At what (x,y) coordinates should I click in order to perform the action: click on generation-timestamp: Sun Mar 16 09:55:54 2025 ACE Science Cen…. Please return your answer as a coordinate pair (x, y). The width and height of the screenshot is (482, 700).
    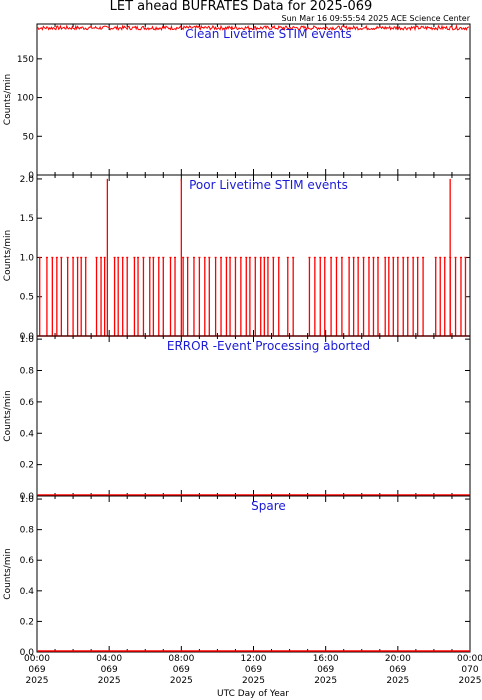
    Looking at the image, I should click on (376, 18).